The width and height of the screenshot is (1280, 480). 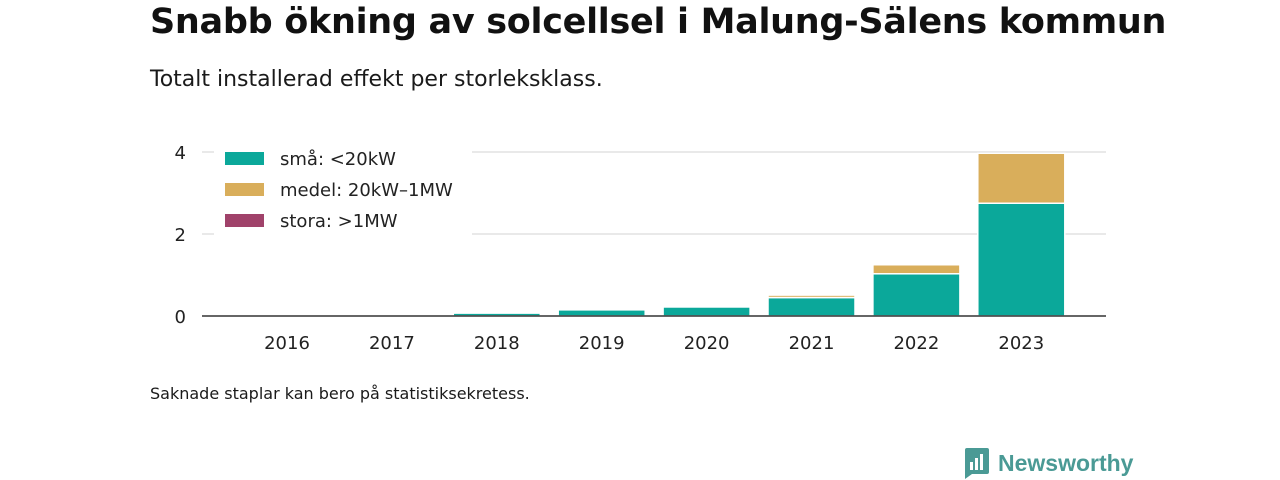 I want to click on y-tick-label: 4, so click(x=180, y=153).